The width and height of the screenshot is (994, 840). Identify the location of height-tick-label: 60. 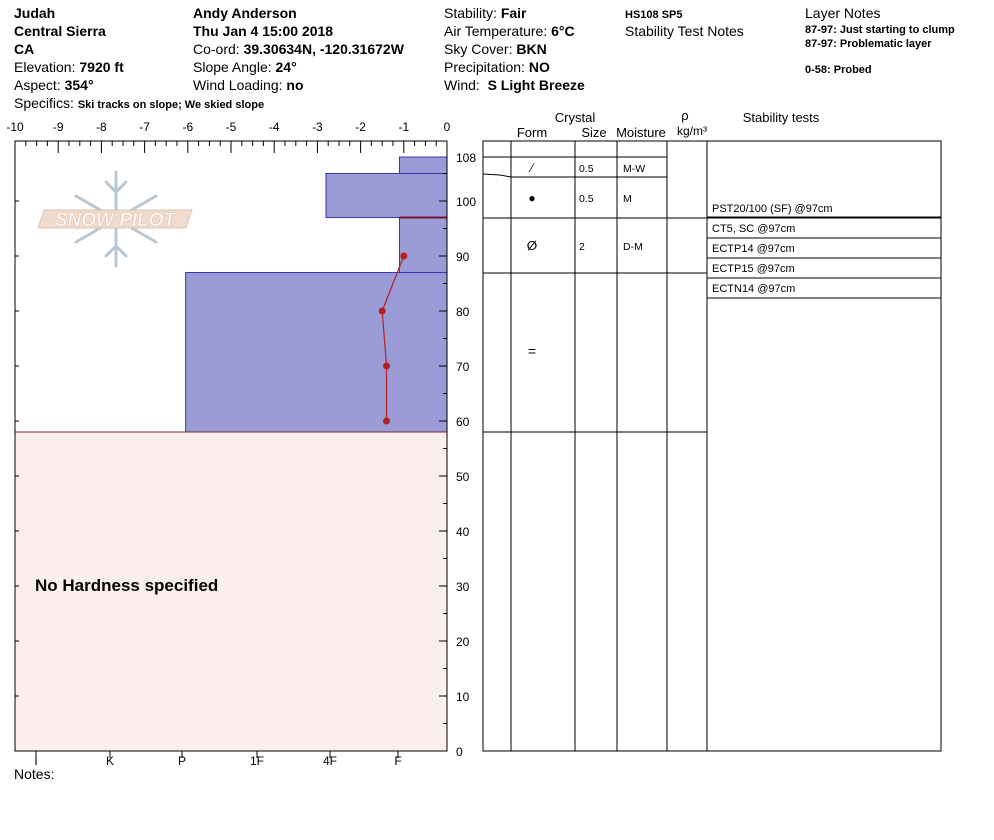
(463, 422).